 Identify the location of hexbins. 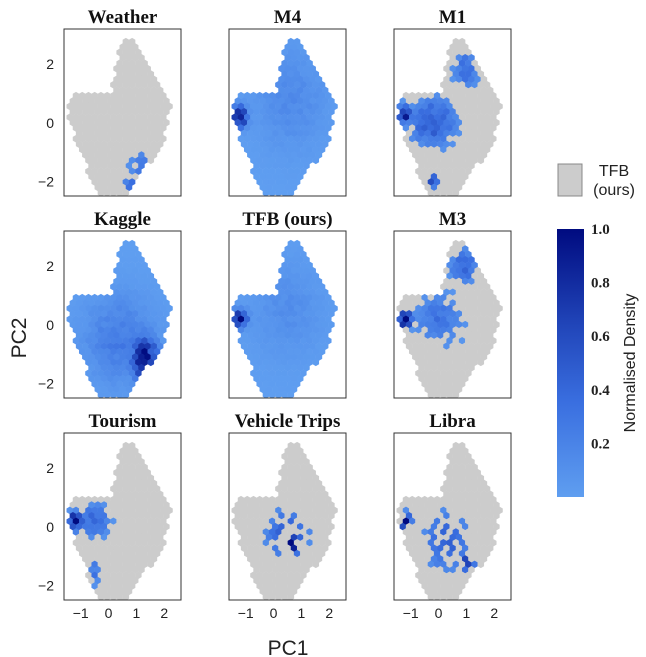
(284, 116).